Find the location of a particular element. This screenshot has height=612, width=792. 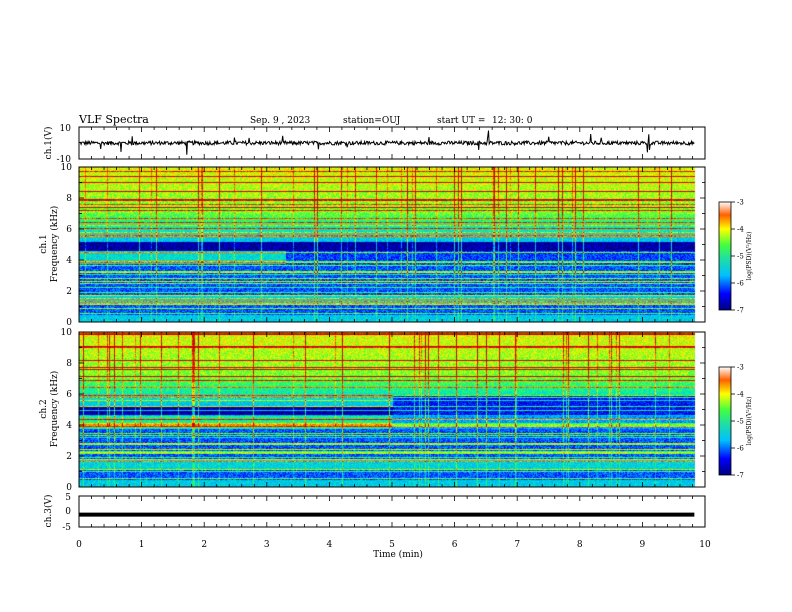

ch2-colorbar-tick-label: -4 is located at coordinates (740, 395).